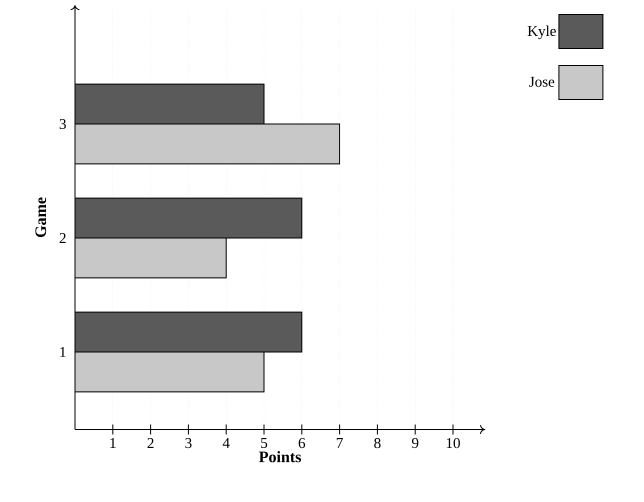  Describe the element at coordinates (40, 217) in the screenshot. I see `y-axis-title: Game` at that location.